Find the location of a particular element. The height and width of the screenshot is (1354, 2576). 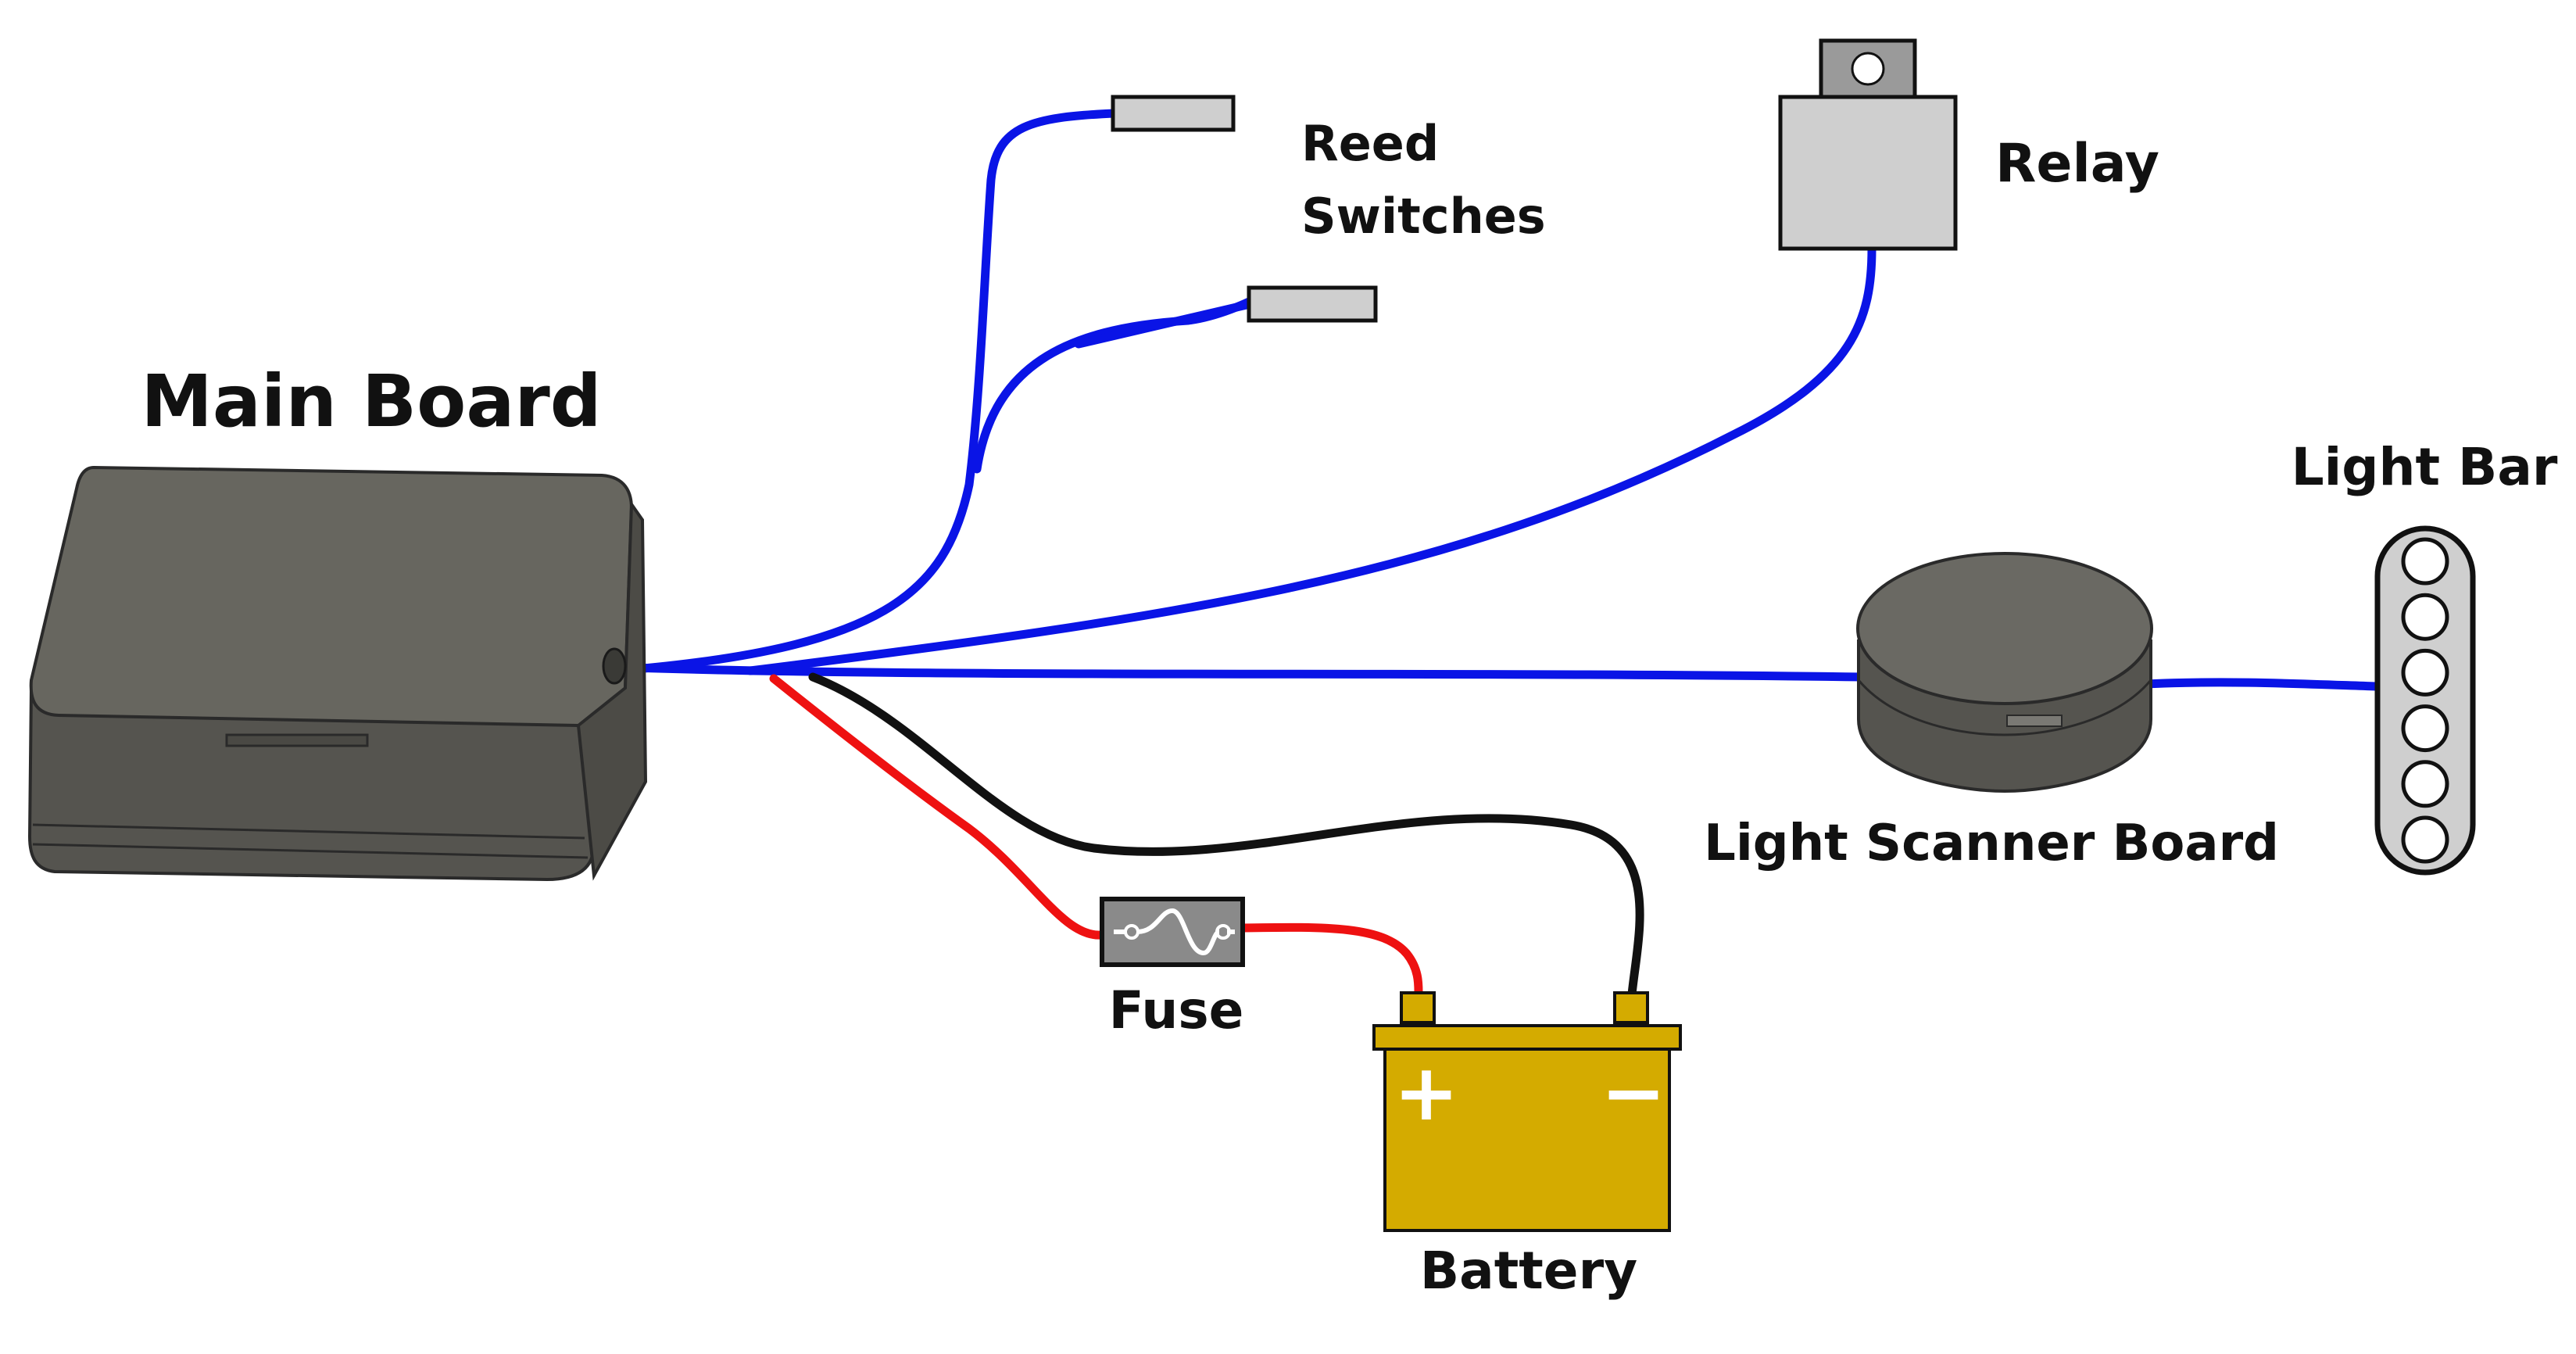

negative-wire is located at coordinates (1226, 835).